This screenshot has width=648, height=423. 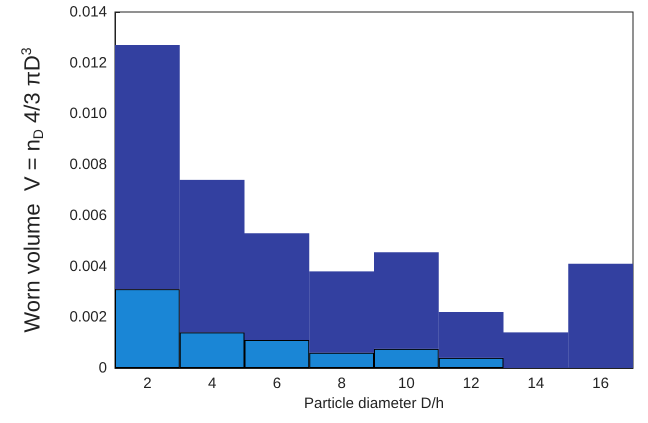 What do you see at coordinates (374, 403) in the screenshot?
I see `x-axis-title: Particle diameter D/h` at bounding box center [374, 403].